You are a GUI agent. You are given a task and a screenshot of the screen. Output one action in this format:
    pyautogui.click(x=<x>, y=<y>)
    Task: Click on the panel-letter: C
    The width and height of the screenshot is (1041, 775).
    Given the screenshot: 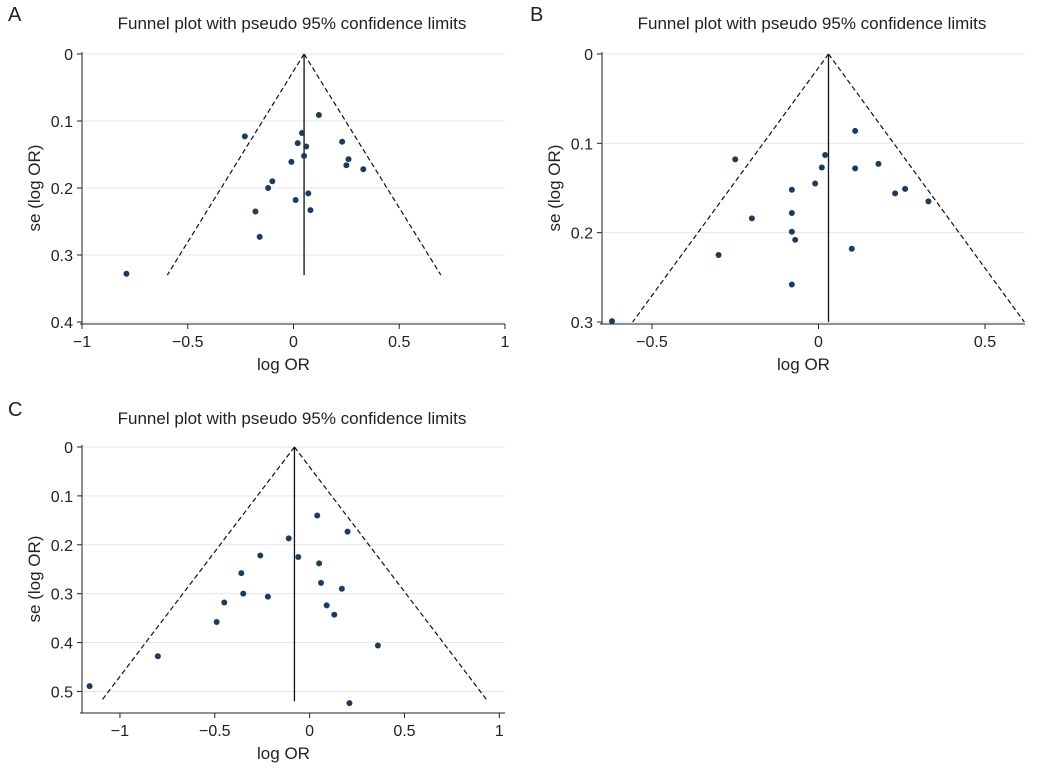 What is the action you would take?
    pyautogui.click(x=15, y=410)
    